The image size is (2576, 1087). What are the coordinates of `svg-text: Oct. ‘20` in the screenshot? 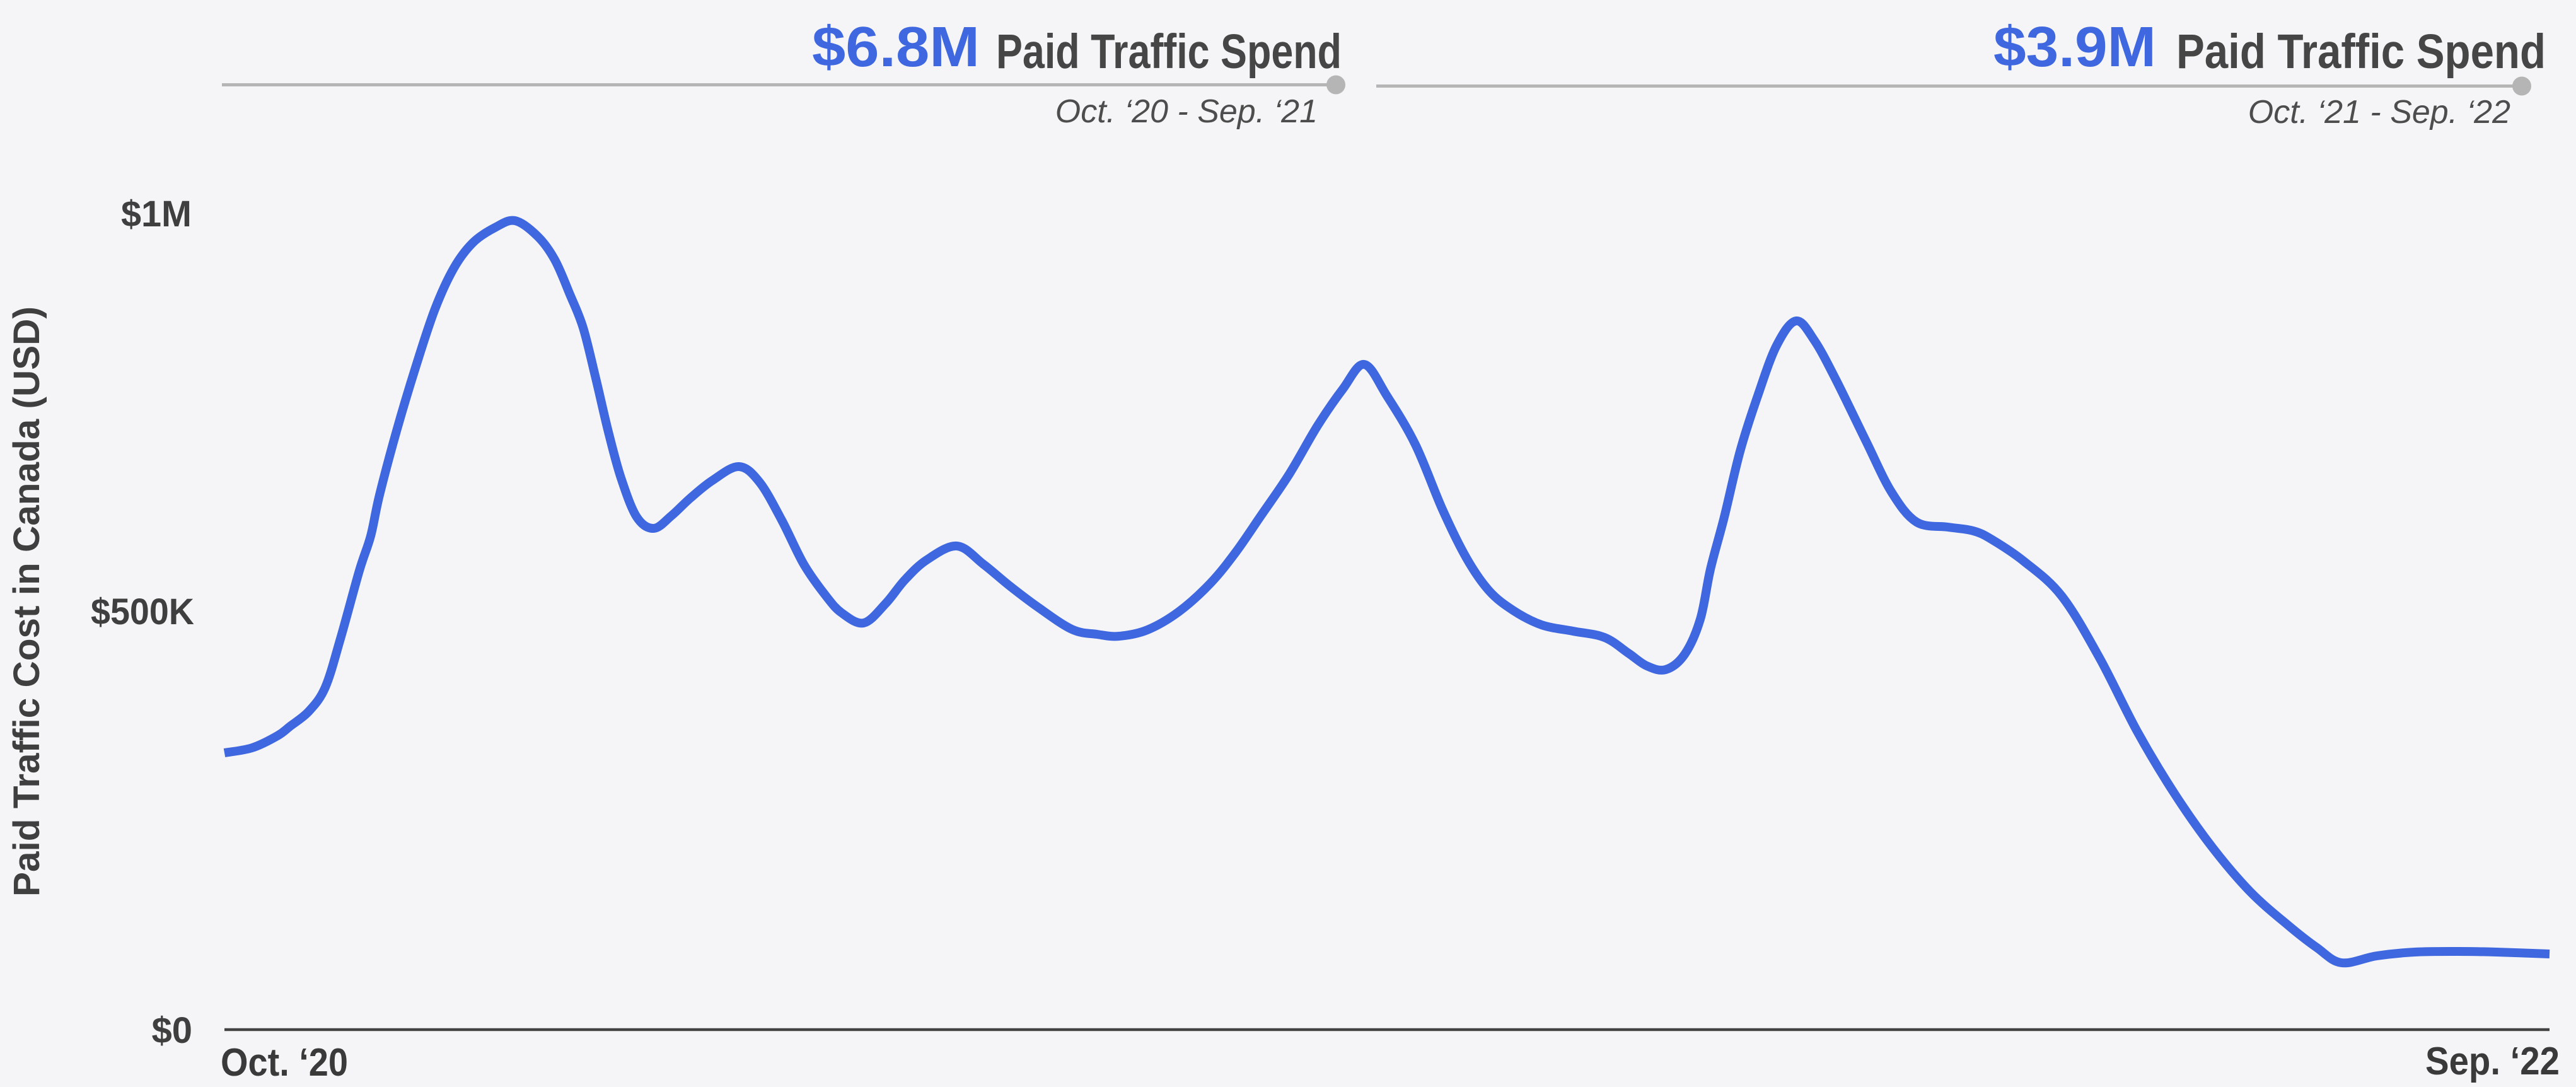 It's located at (284, 1063).